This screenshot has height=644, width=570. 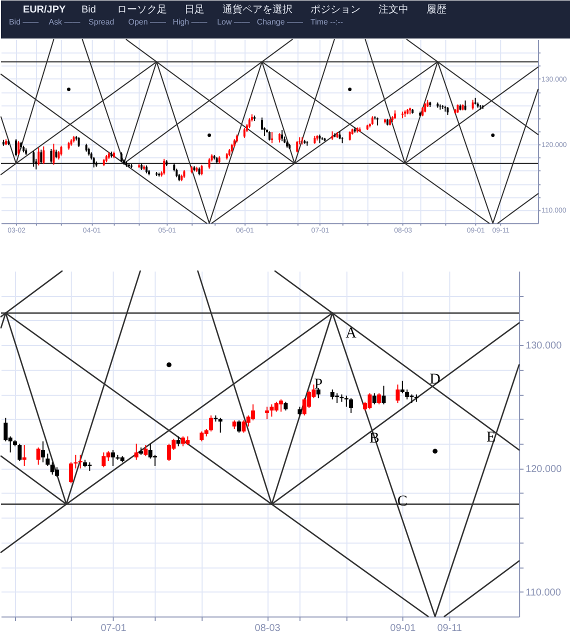 What do you see at coordinates (491, 437) in the screenshot?
I see `annotation: E` at bounding box center [491, 437].